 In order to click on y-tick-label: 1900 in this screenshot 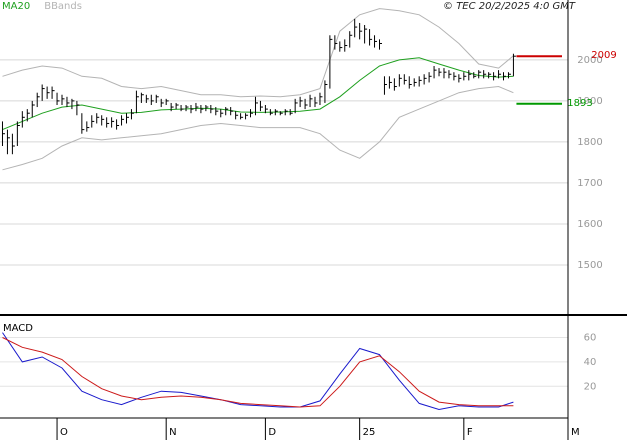, I will do `click(589, 101)`.